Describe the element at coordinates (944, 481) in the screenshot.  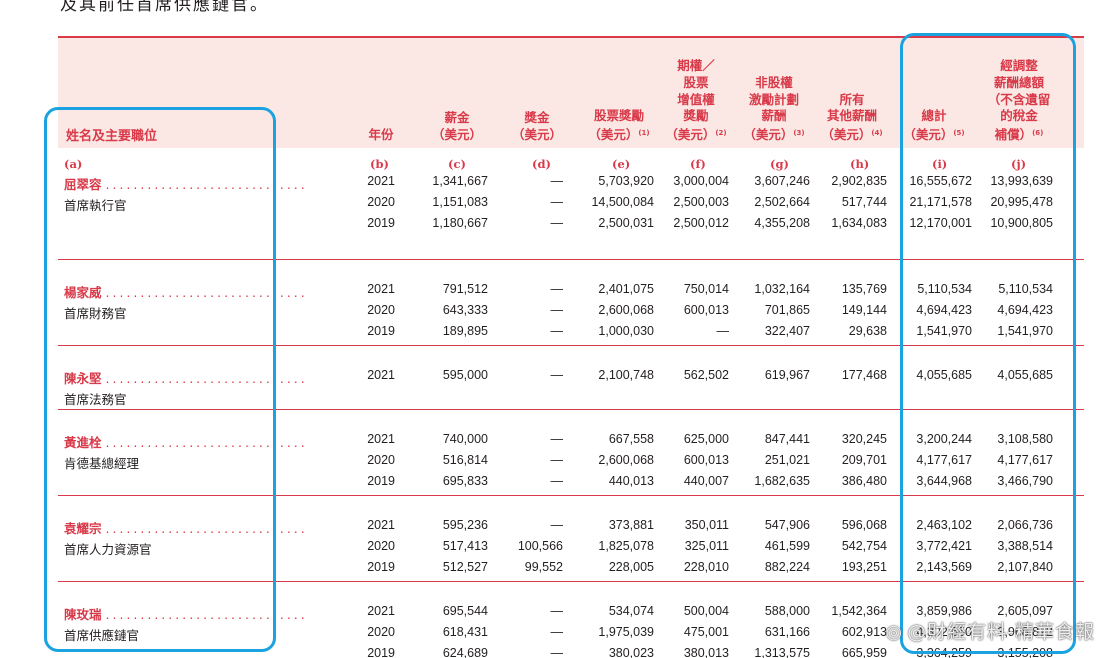
I see `cell-total: 3,644,968` at that location.